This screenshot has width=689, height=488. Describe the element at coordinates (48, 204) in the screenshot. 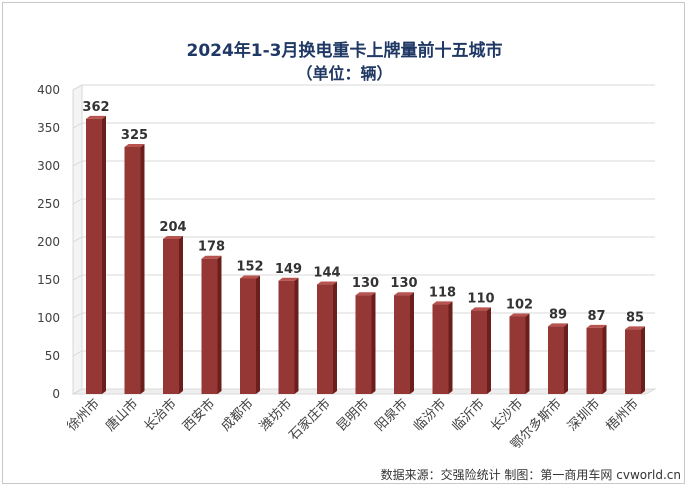

I see `y-tick-label: 250` at that location.